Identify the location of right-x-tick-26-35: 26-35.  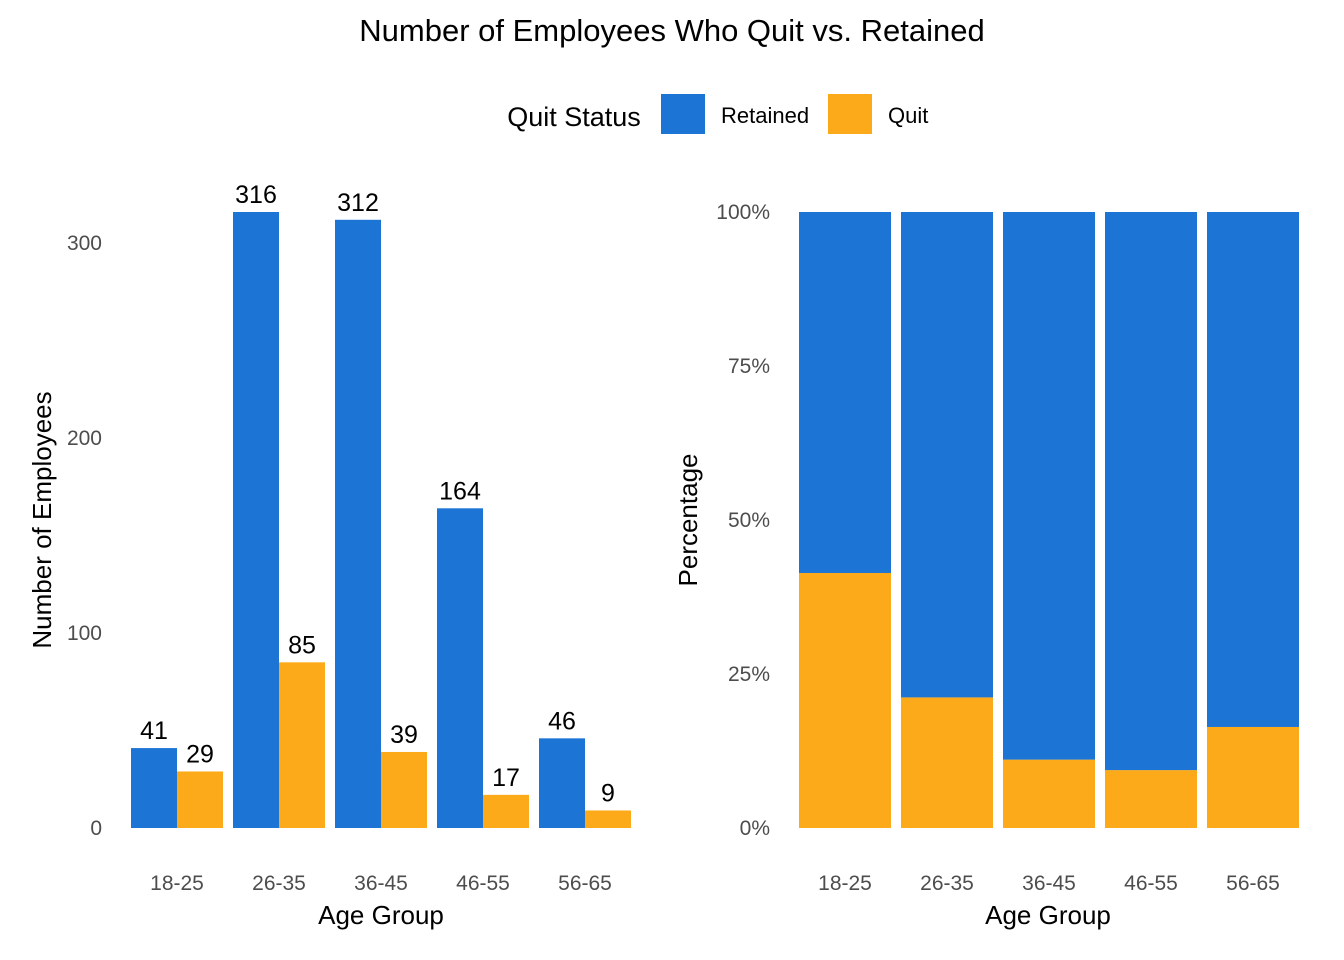
(947, 883).